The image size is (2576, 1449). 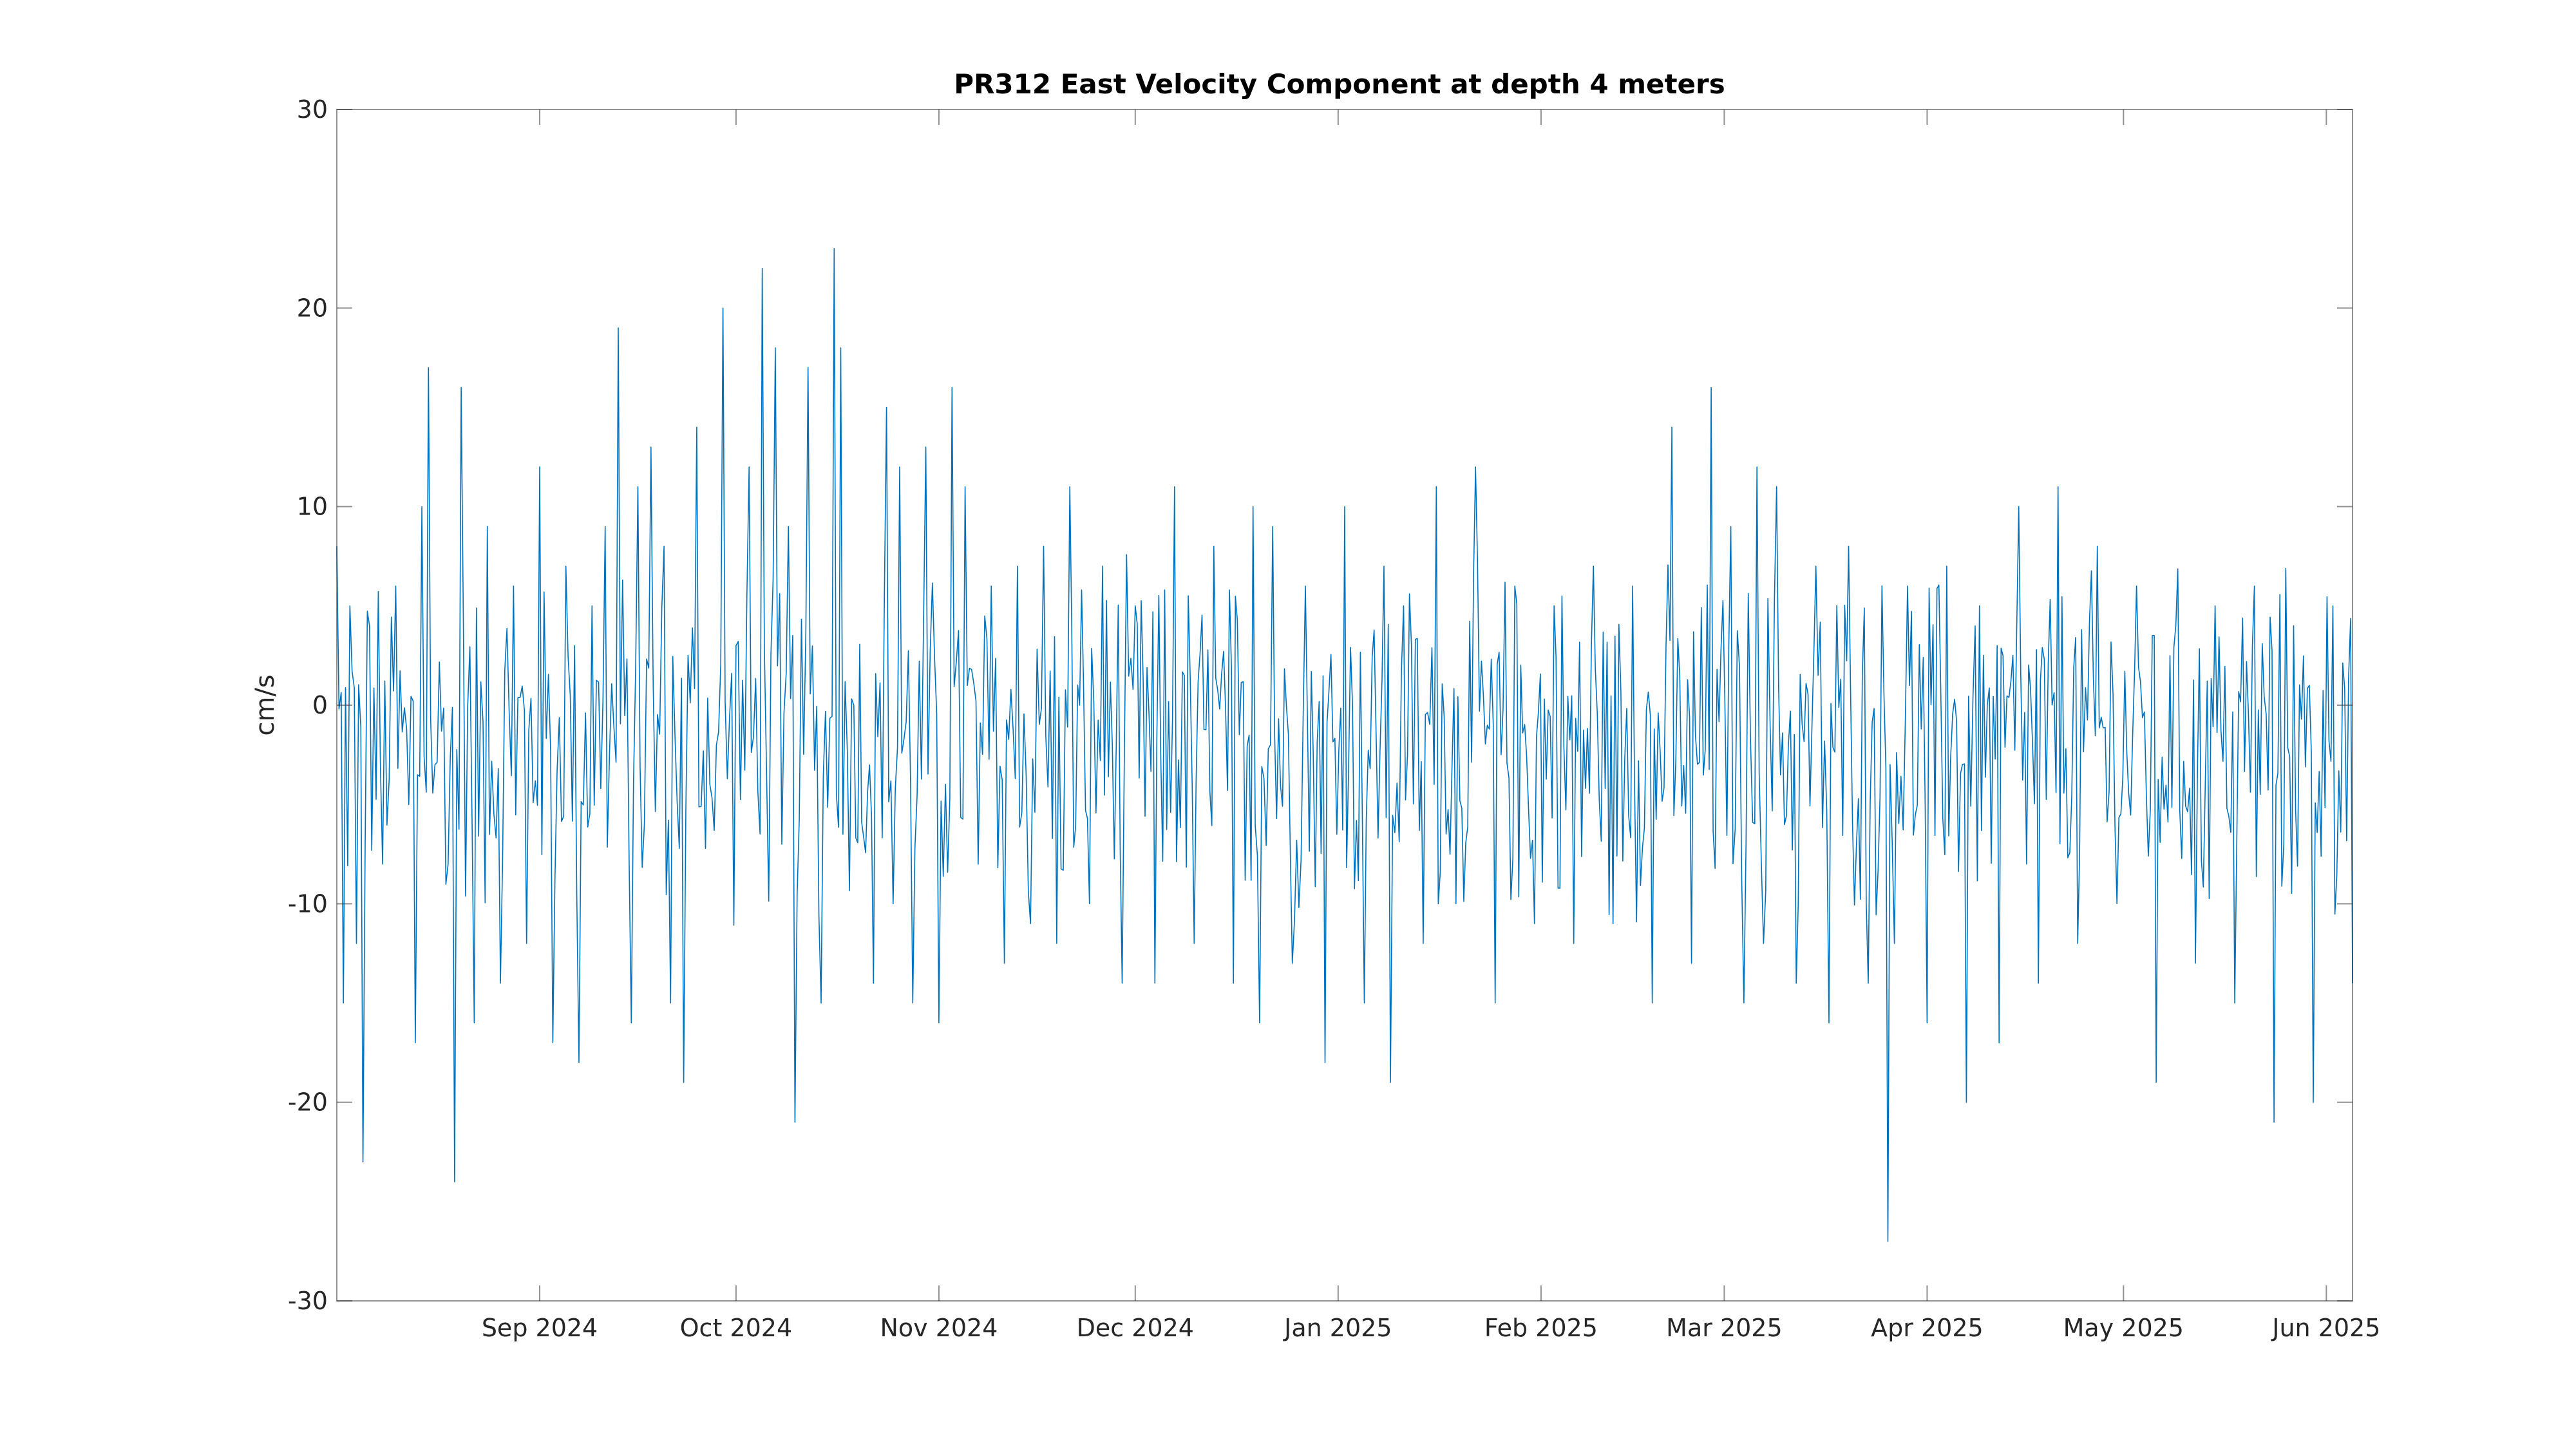 I want to click on x-tick-label: Mar 2025, so click(x=1724, y=1328).